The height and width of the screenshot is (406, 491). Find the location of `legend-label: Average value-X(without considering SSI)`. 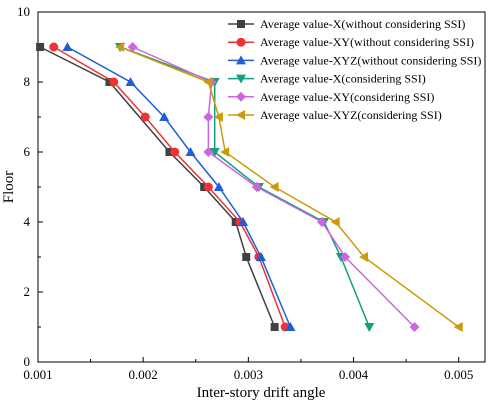

legend-label: Average value-X(without considering SSI) is located at coordinates (362, 24).